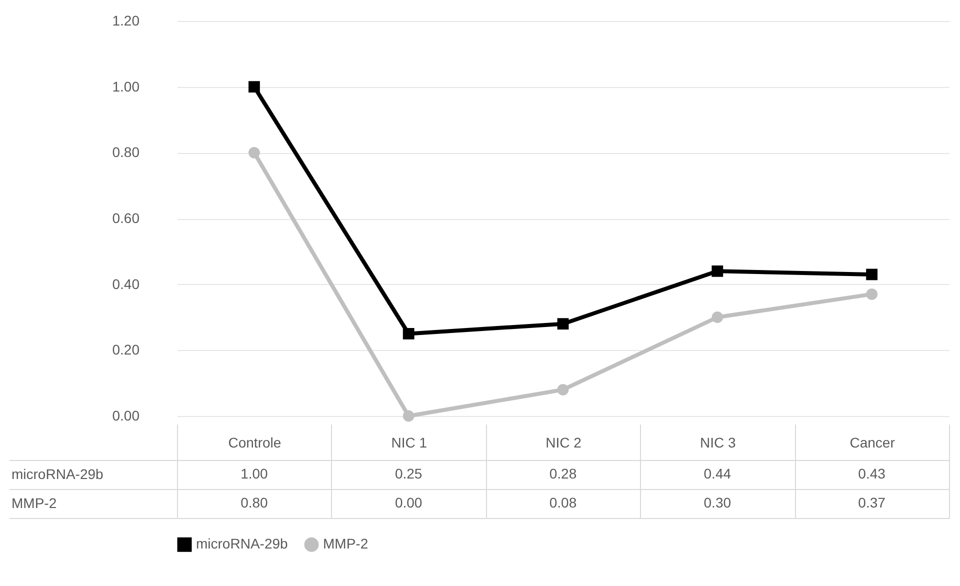  What do you see at coordinates (34, 503) in the screenshot?
I see `text: MMP-2` at bounding box center [34, 503].